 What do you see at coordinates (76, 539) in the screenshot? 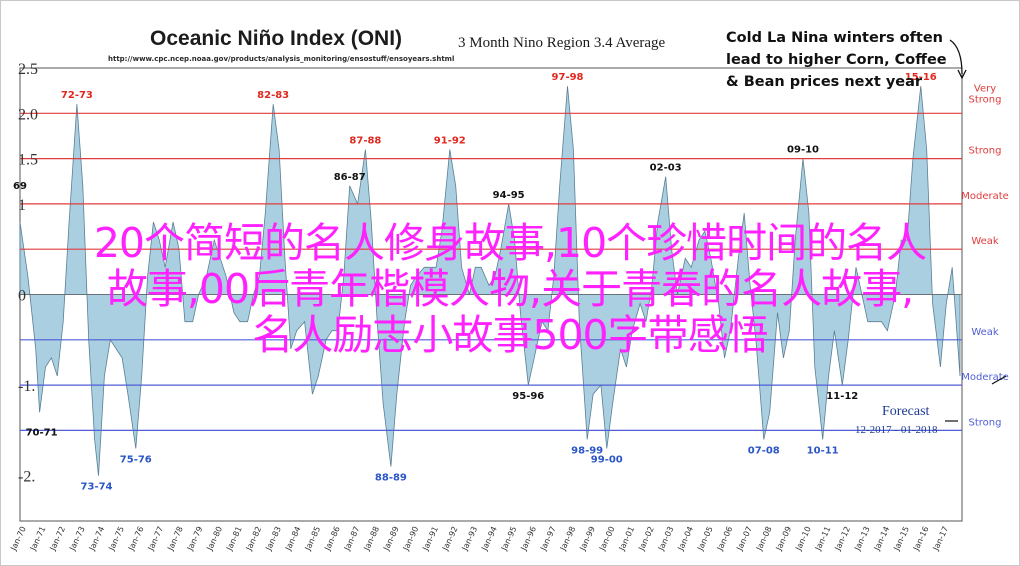
I see `x-tick-label: Jan-73` at bounding box center [76, 539].